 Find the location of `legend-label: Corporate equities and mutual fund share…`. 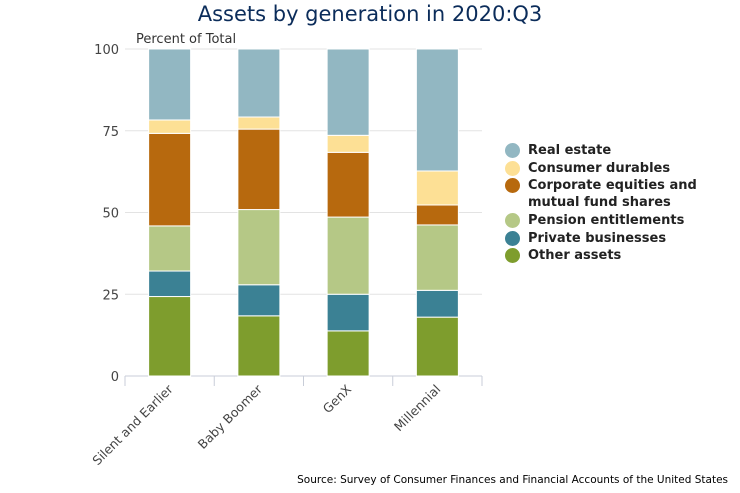

legend-label: Corporate equities and mutual fund share… is located at coordinates (612, 194).